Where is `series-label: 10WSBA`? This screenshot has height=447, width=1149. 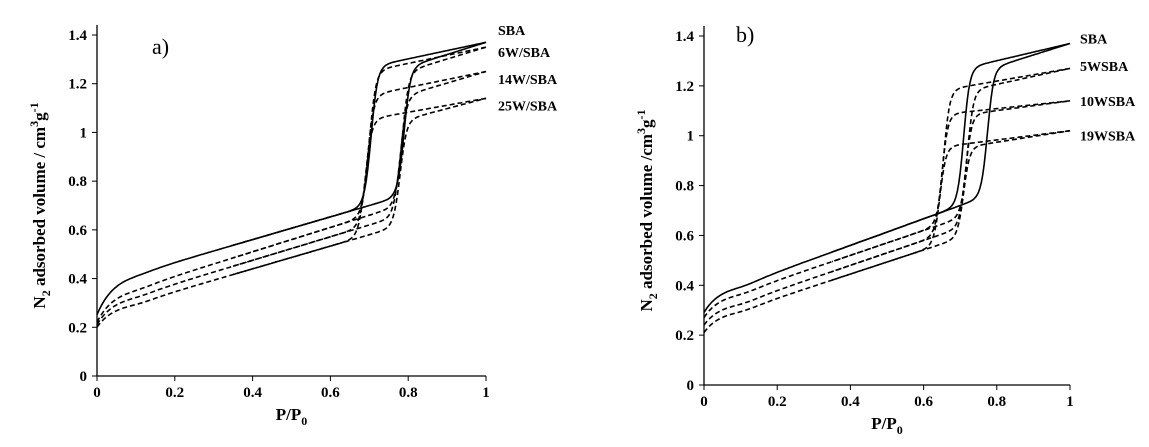
series-label: 10WSBA is located at coordinates (1108, 102).